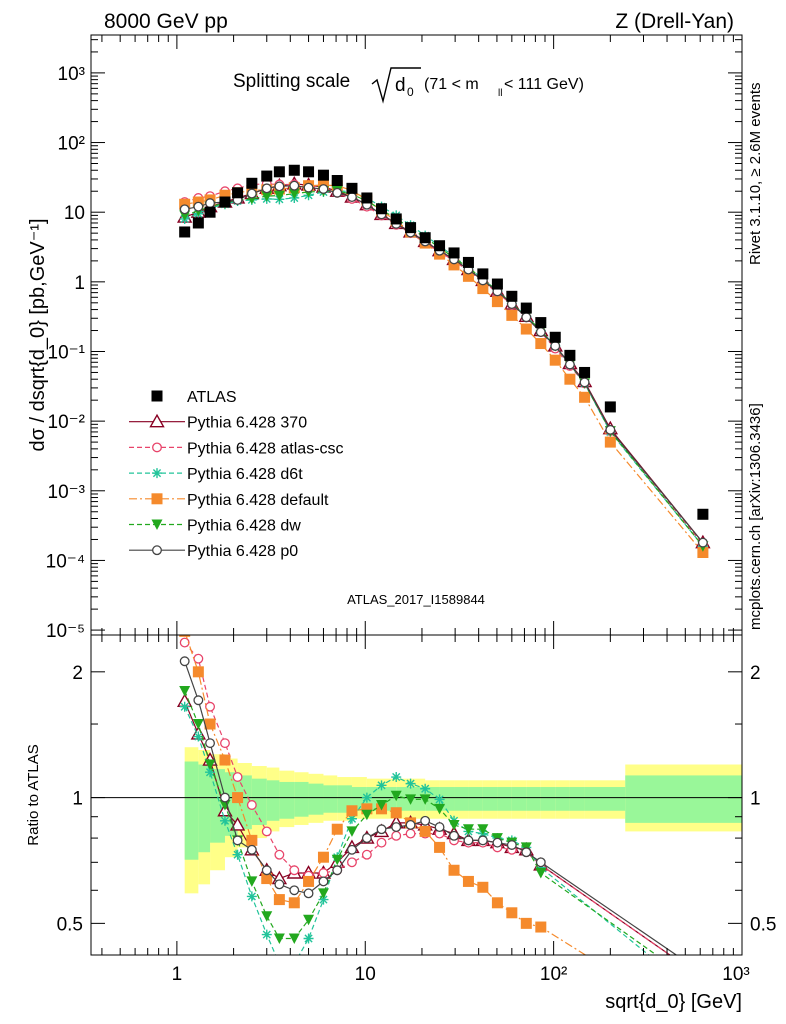  Describe the element at coordinates (166, 21) in the screenshot. I see `energy-label: 8000 GeV pp` at that location.